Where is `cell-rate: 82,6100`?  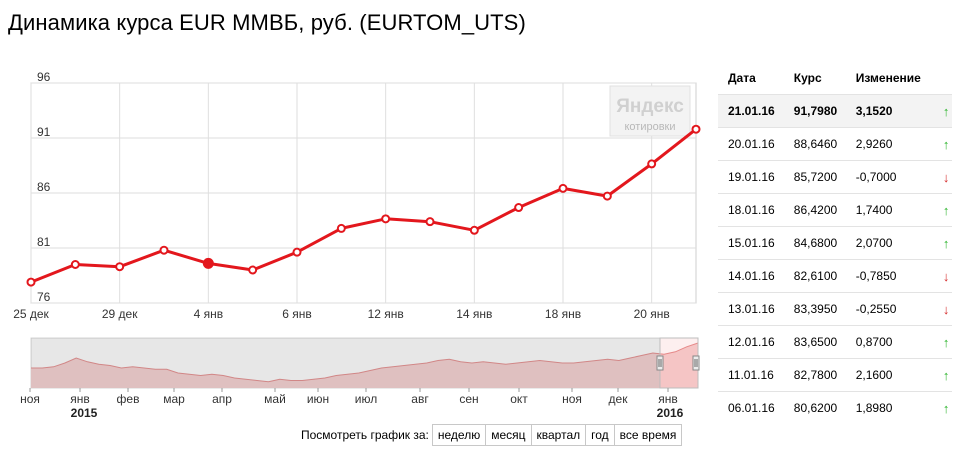
cell-rate: 82,6100 is located at coordinates (814, 276).